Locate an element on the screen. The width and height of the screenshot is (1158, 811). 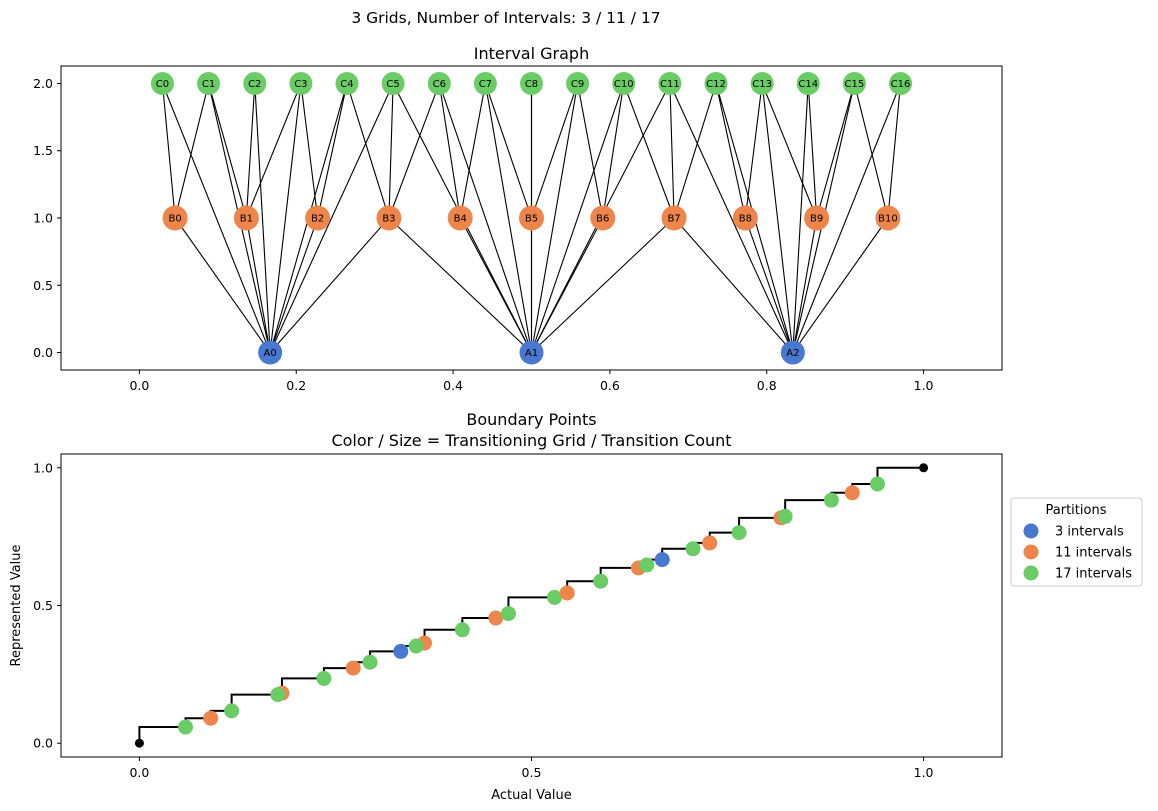
graph-node-label: B2 is located at coordinates (317, 219).